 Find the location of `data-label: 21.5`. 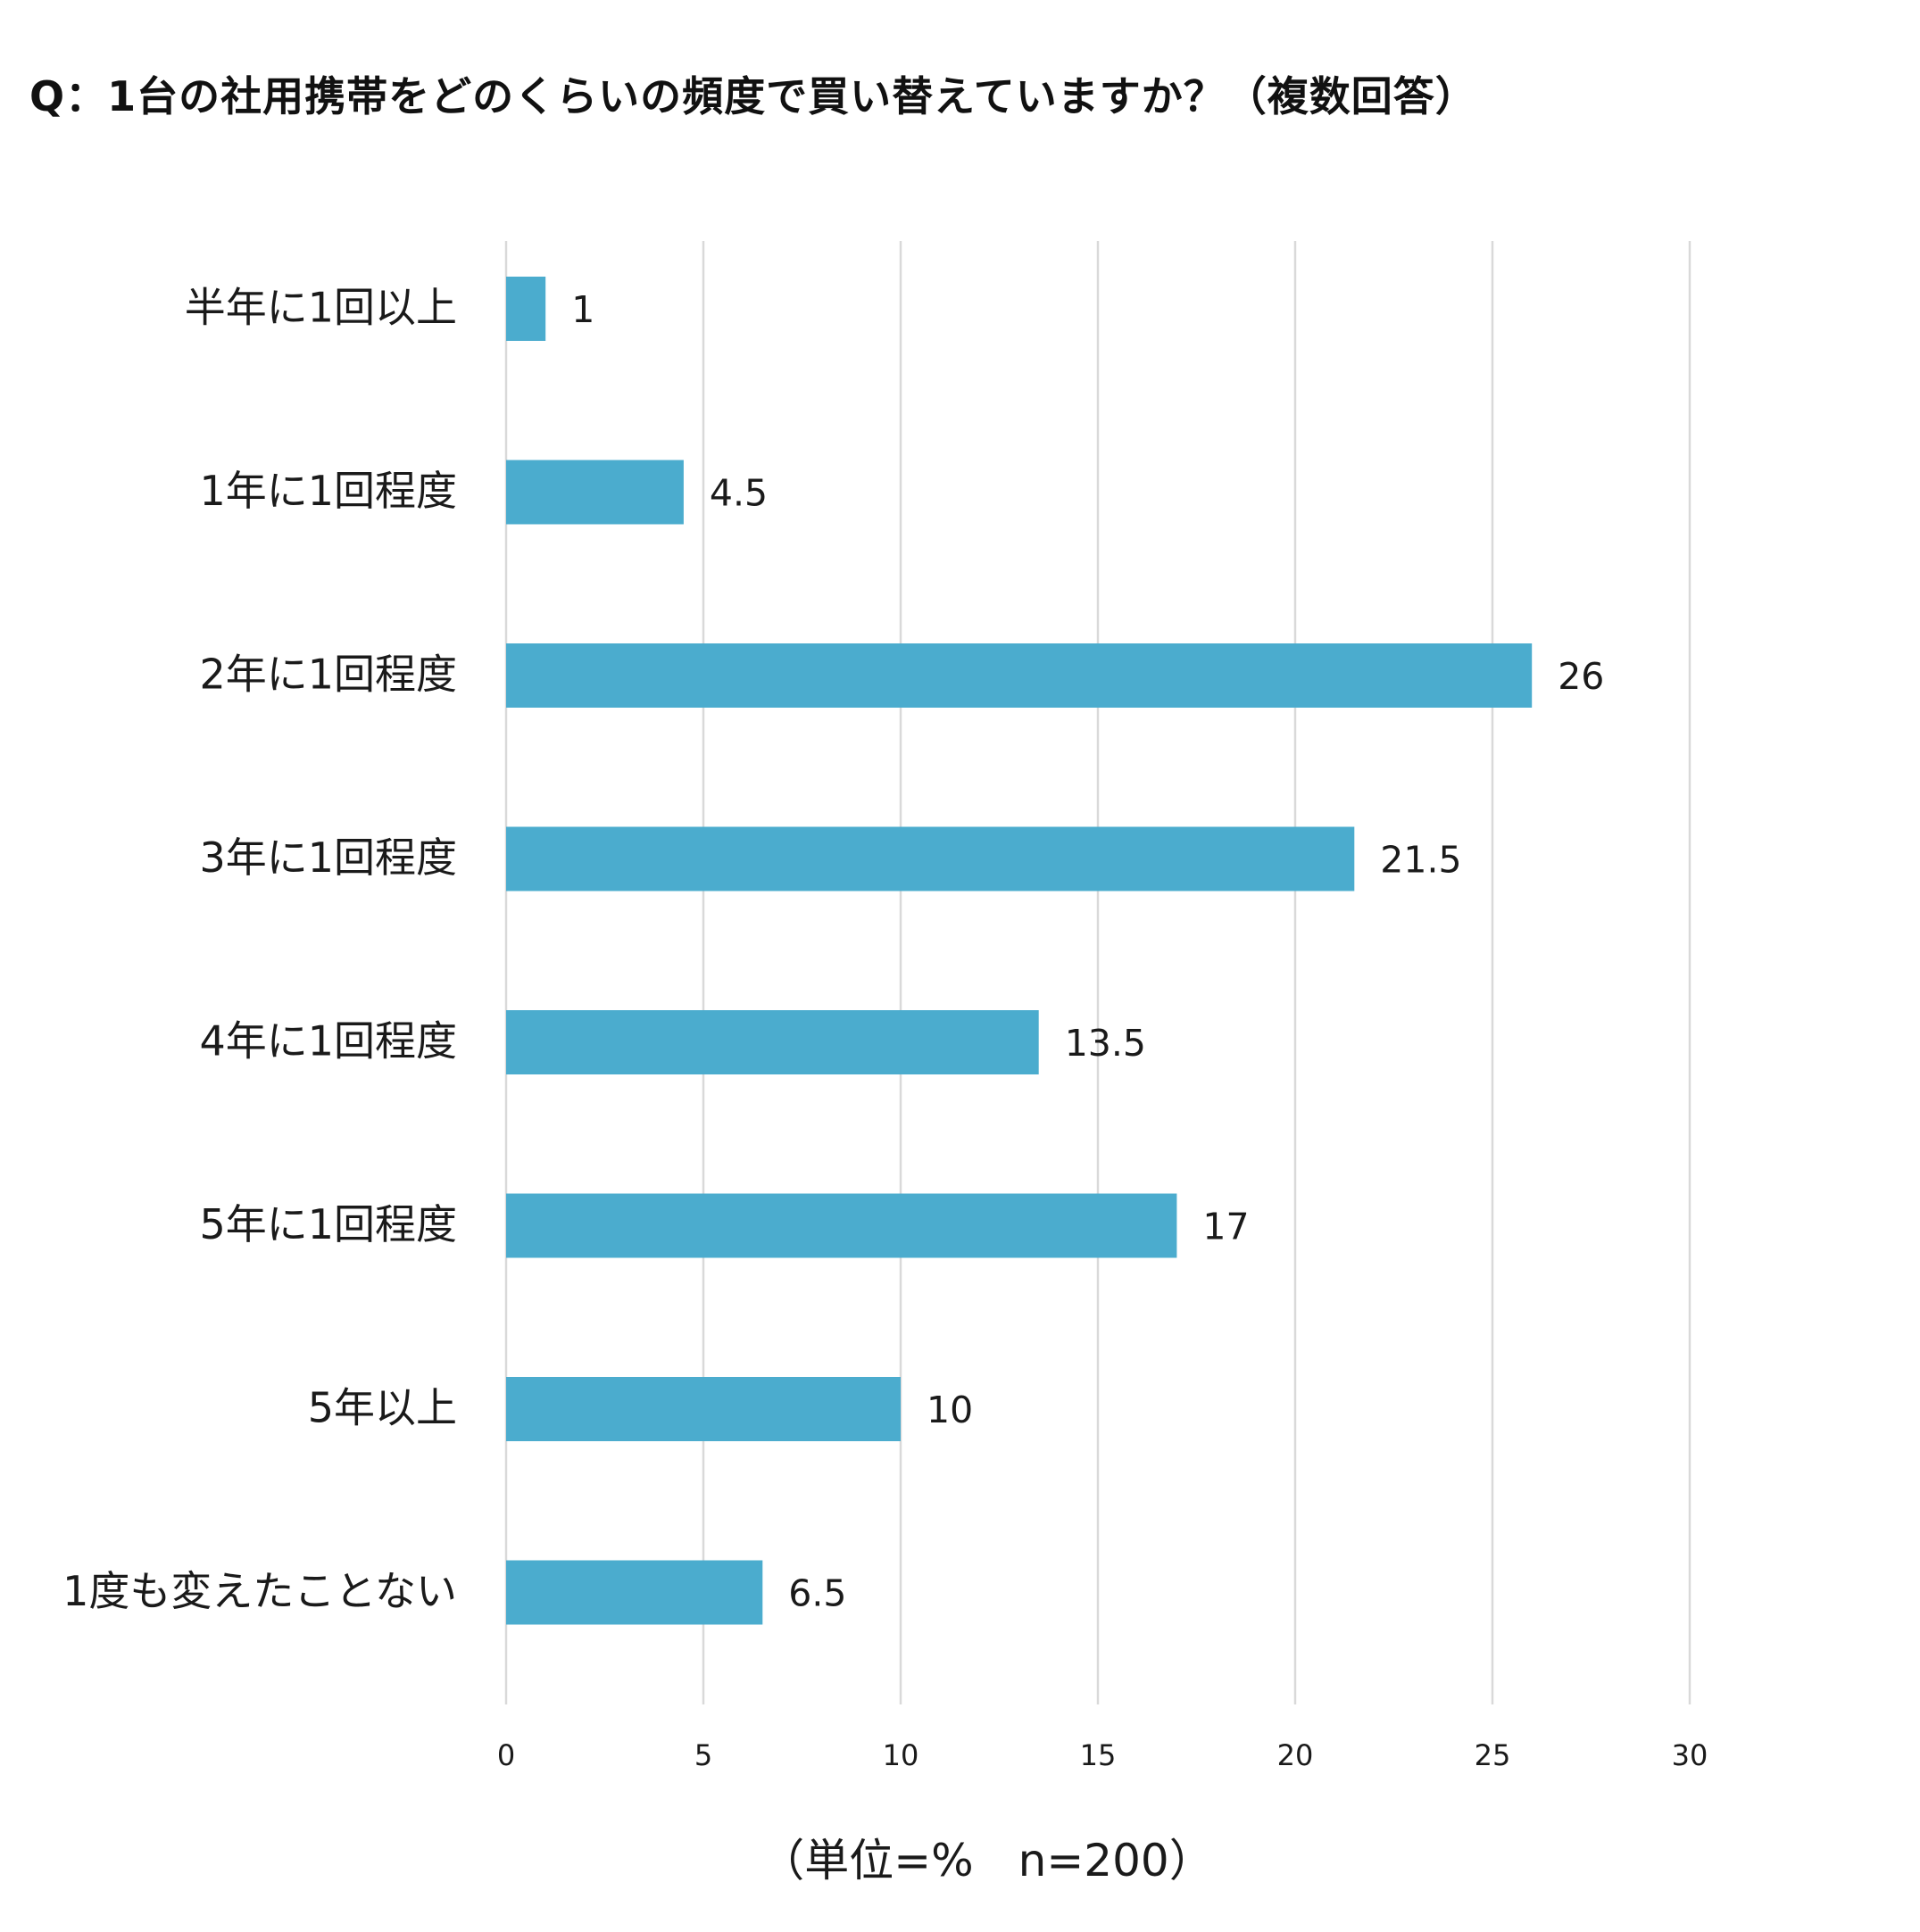

data-label: 21.5 is located at coordinates (1420, 860).